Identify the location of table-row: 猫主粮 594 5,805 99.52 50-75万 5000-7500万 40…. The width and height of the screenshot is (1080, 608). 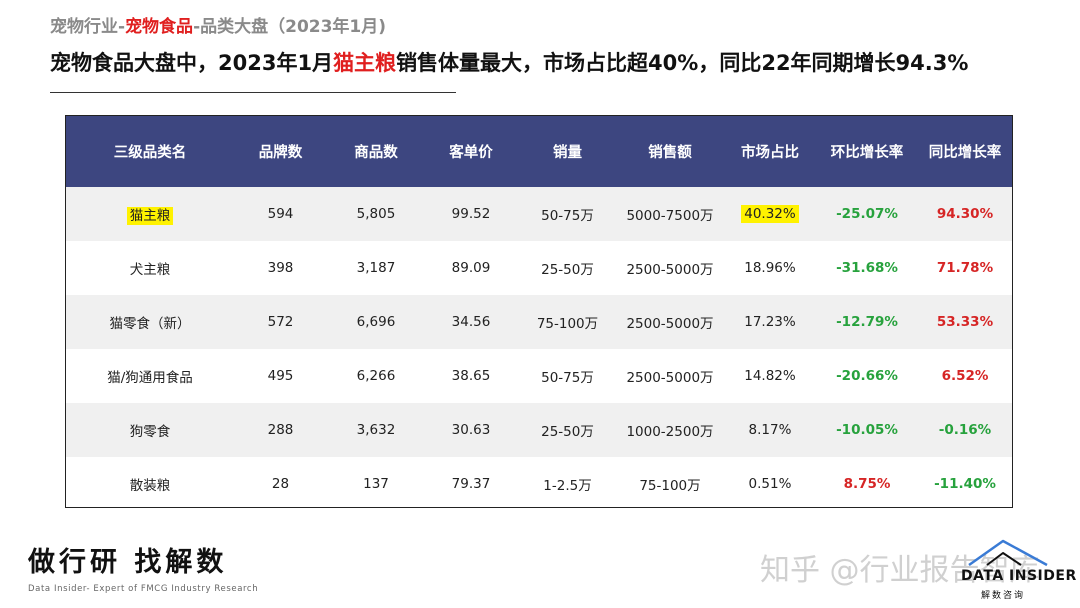
(539, 214).